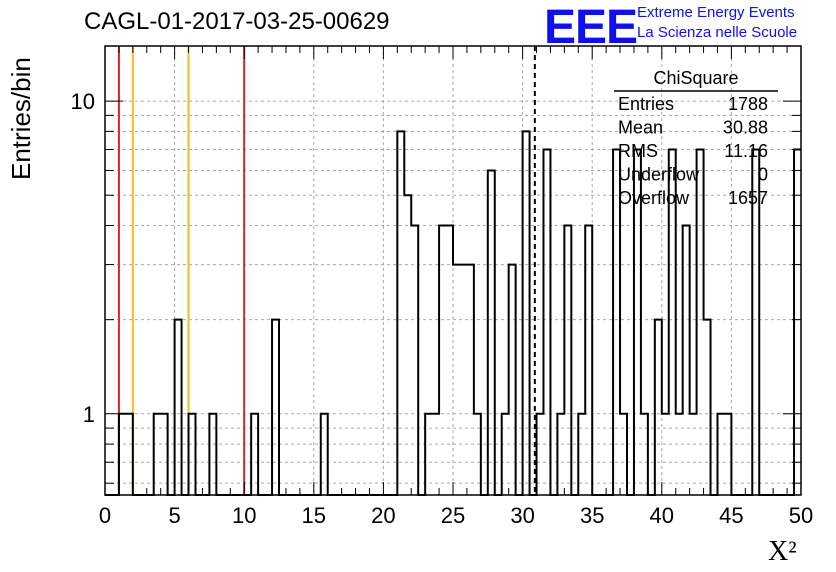  What do you see at coordinates (522, 515) in the screenshot?
I see `x-tick-label: 30` at bounding box center [522, 515].